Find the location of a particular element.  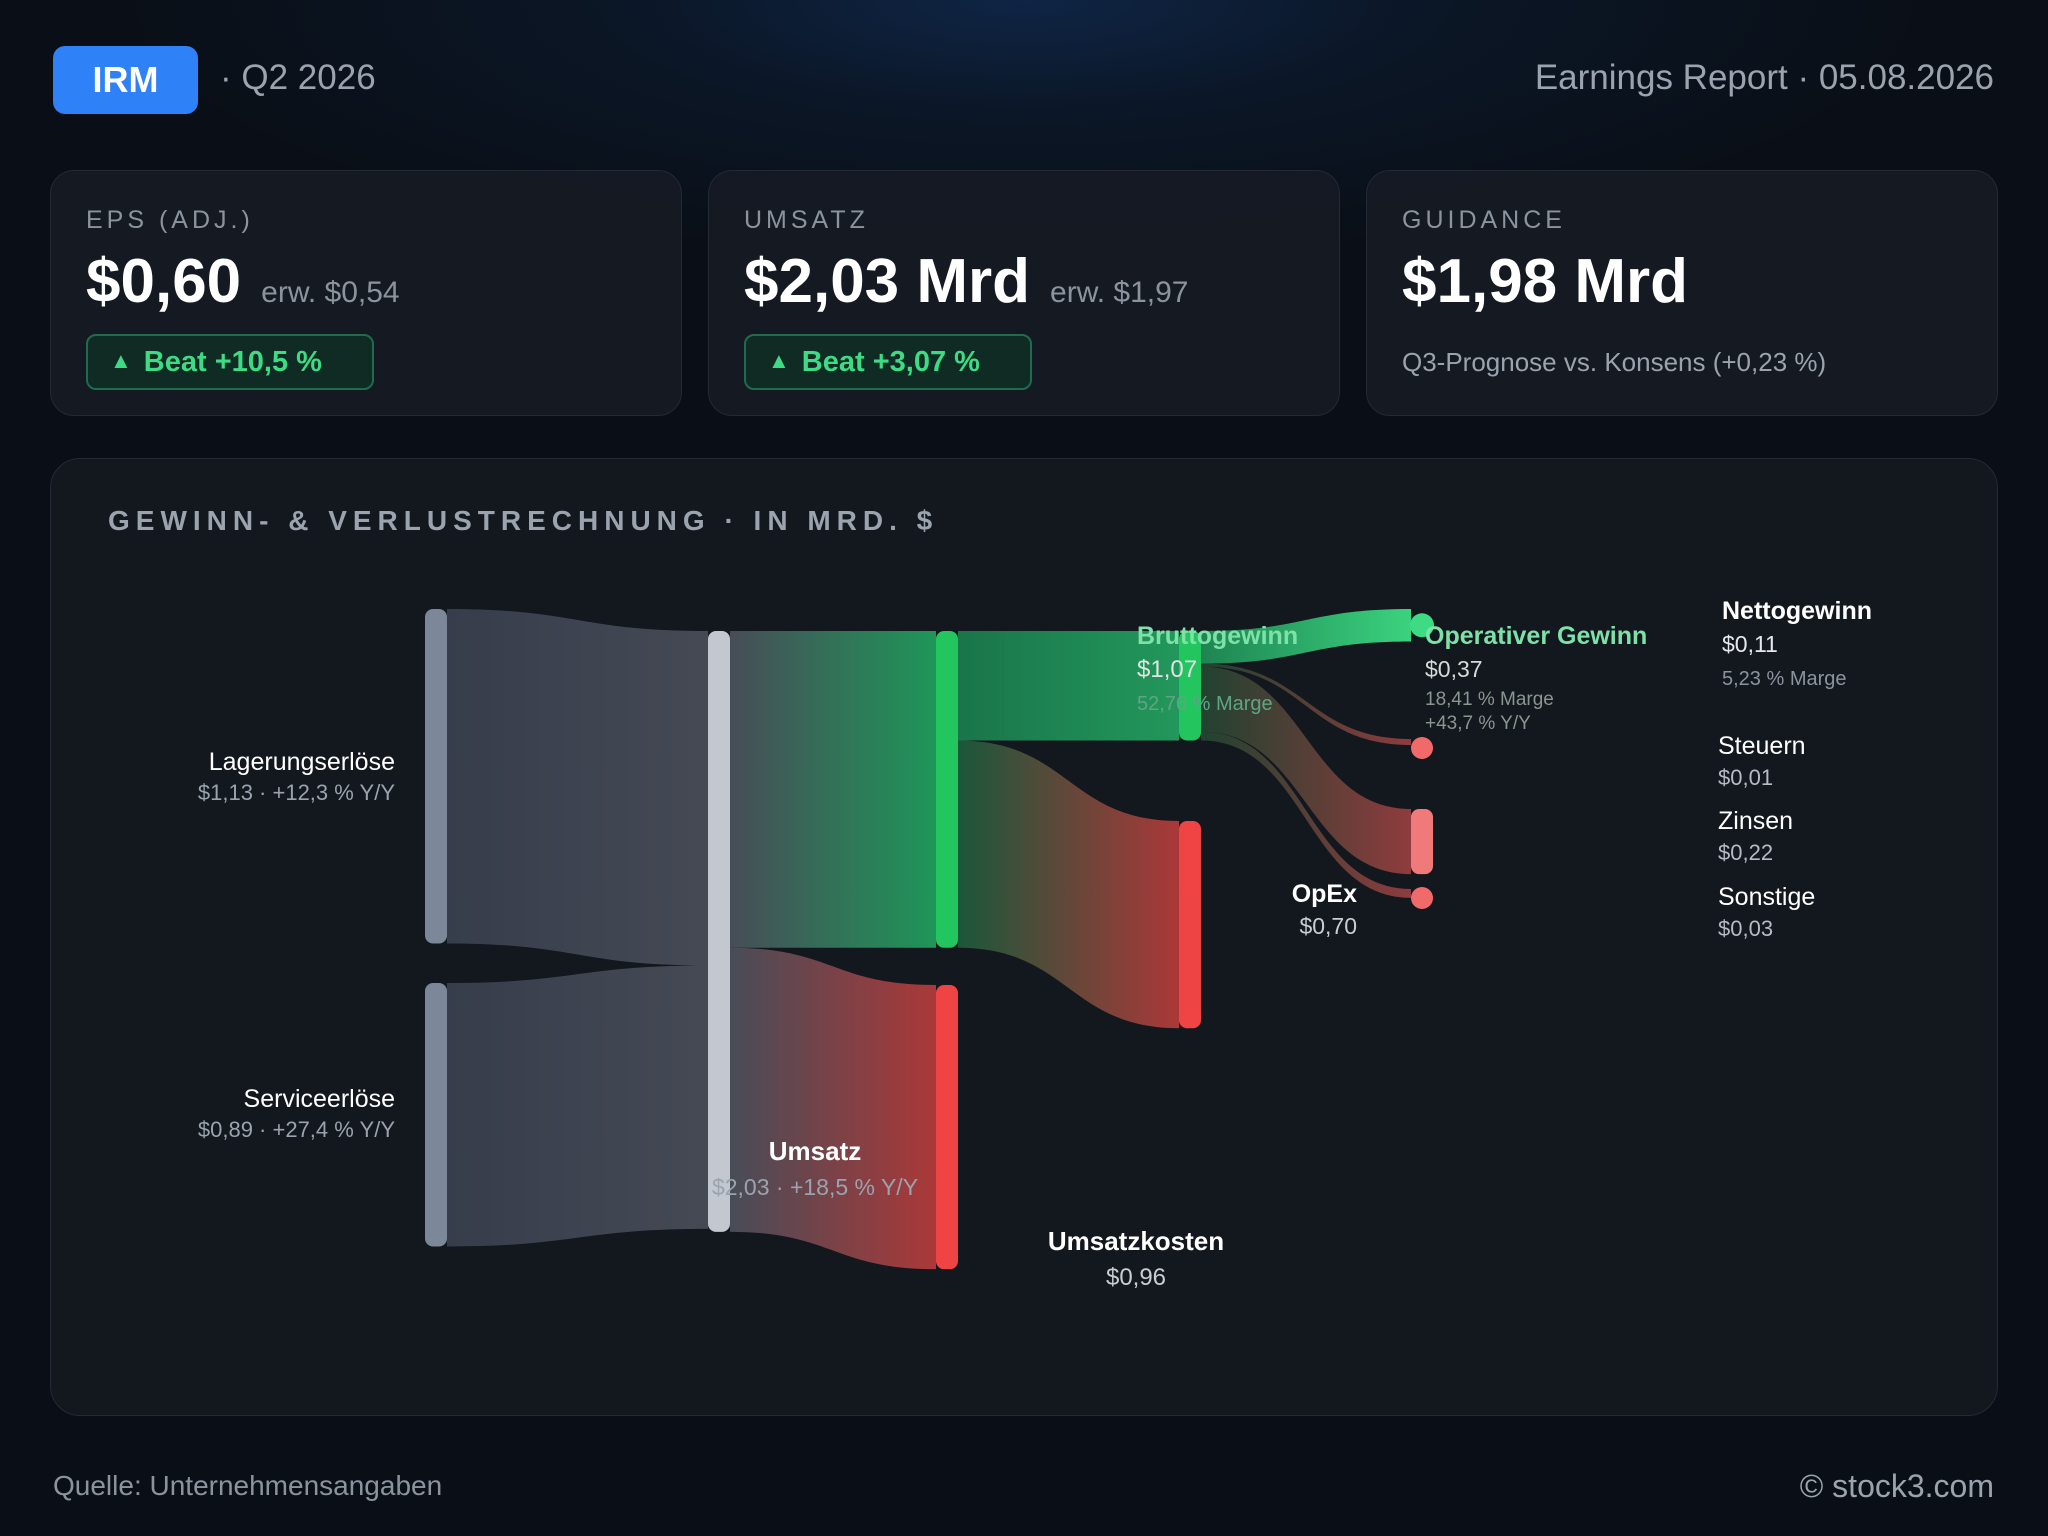

chart-title: GEWINN- & VERLUSTRECHNUNG · IN MRD. $ is located at coordinates (523, 520).